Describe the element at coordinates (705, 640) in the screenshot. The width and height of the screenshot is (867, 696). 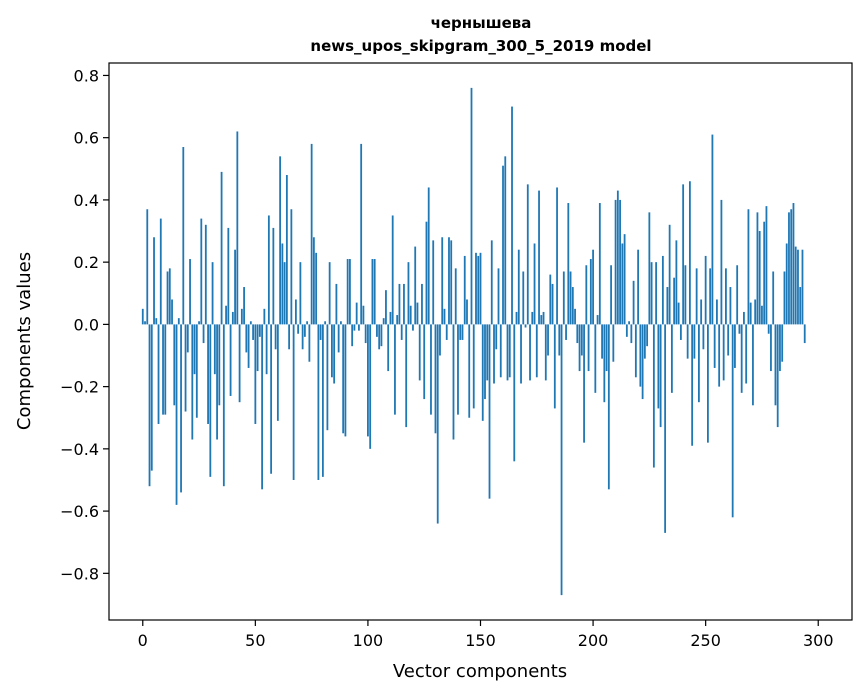
I see `x-tick-label: 250` at that location.